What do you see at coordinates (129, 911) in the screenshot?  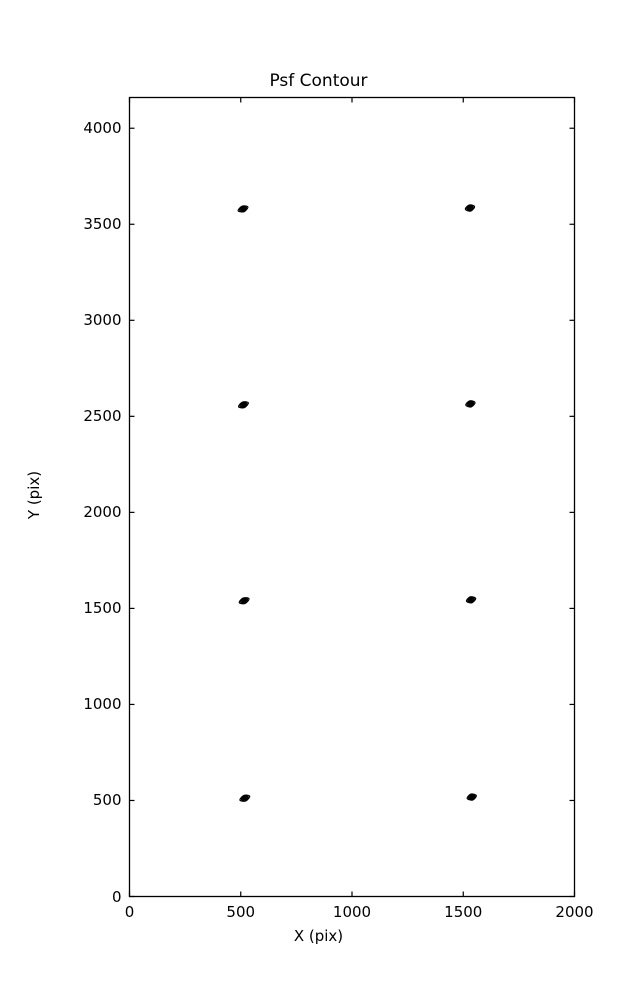 I see `x-tick-label: 0` at bounding box center [129, 911].